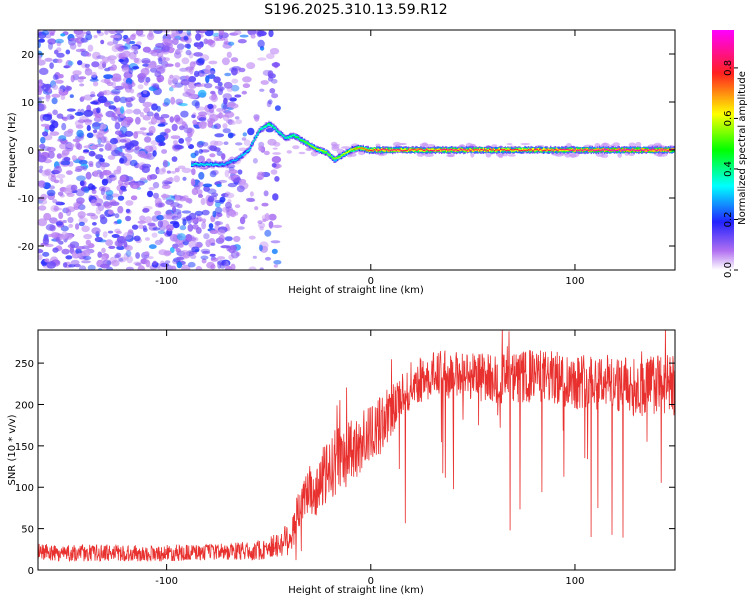 Image resolution: width=750 pixels, height=600 pixels. Describe the element at coordinates (356, 590) in the screenshot. I see `snr-xlabel: Height of straight line (km)` at that location.